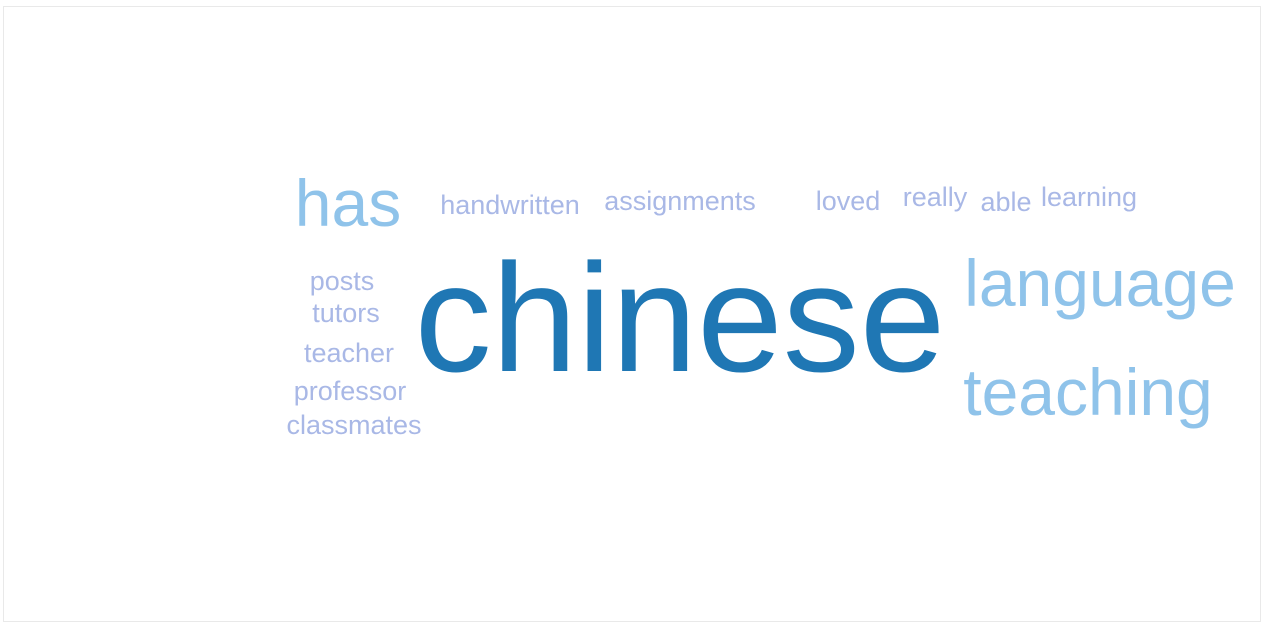  What do you see at coordinates (935, 197) in the screenshot?
I see `word-really: really` at bounding box center [935, 197].